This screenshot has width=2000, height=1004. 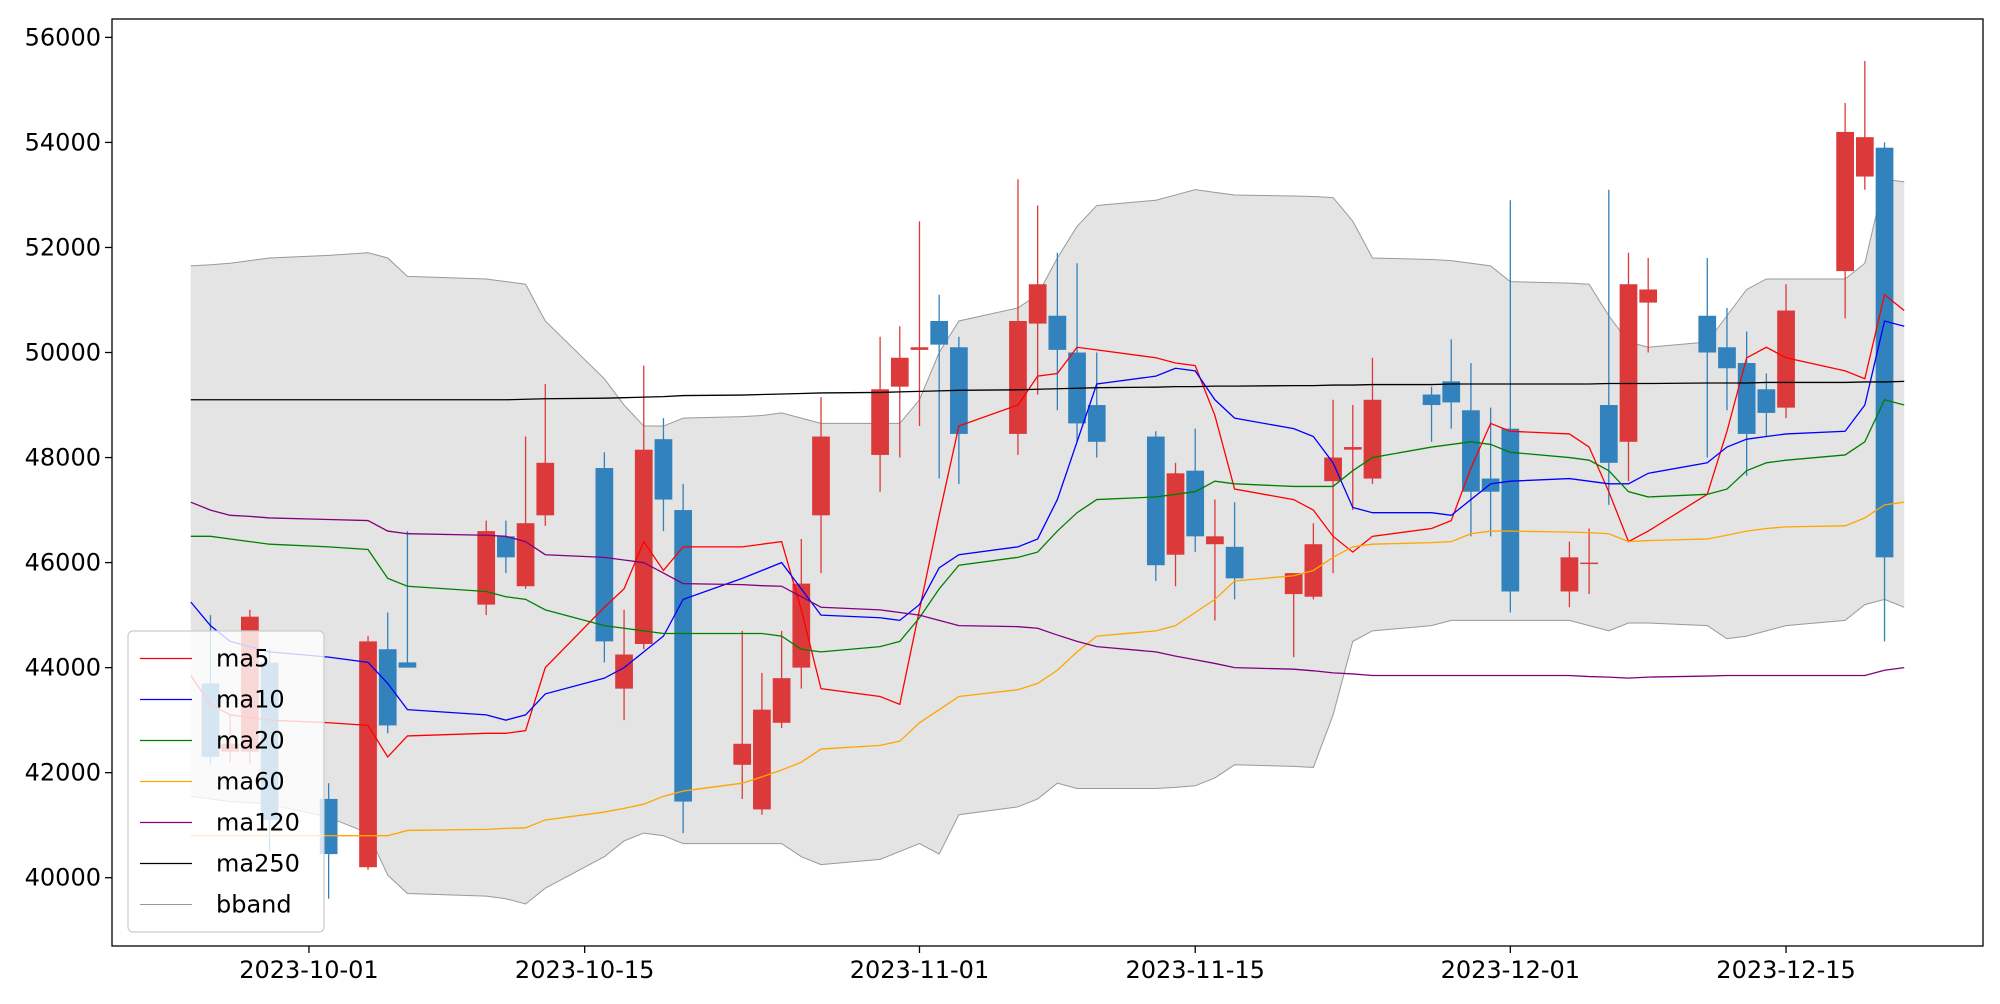 What do you see at coordinates (1510, 970) in the screenshot?
I see `x-tick-label: 2023-12-01` at bounding box center [1510, 970].